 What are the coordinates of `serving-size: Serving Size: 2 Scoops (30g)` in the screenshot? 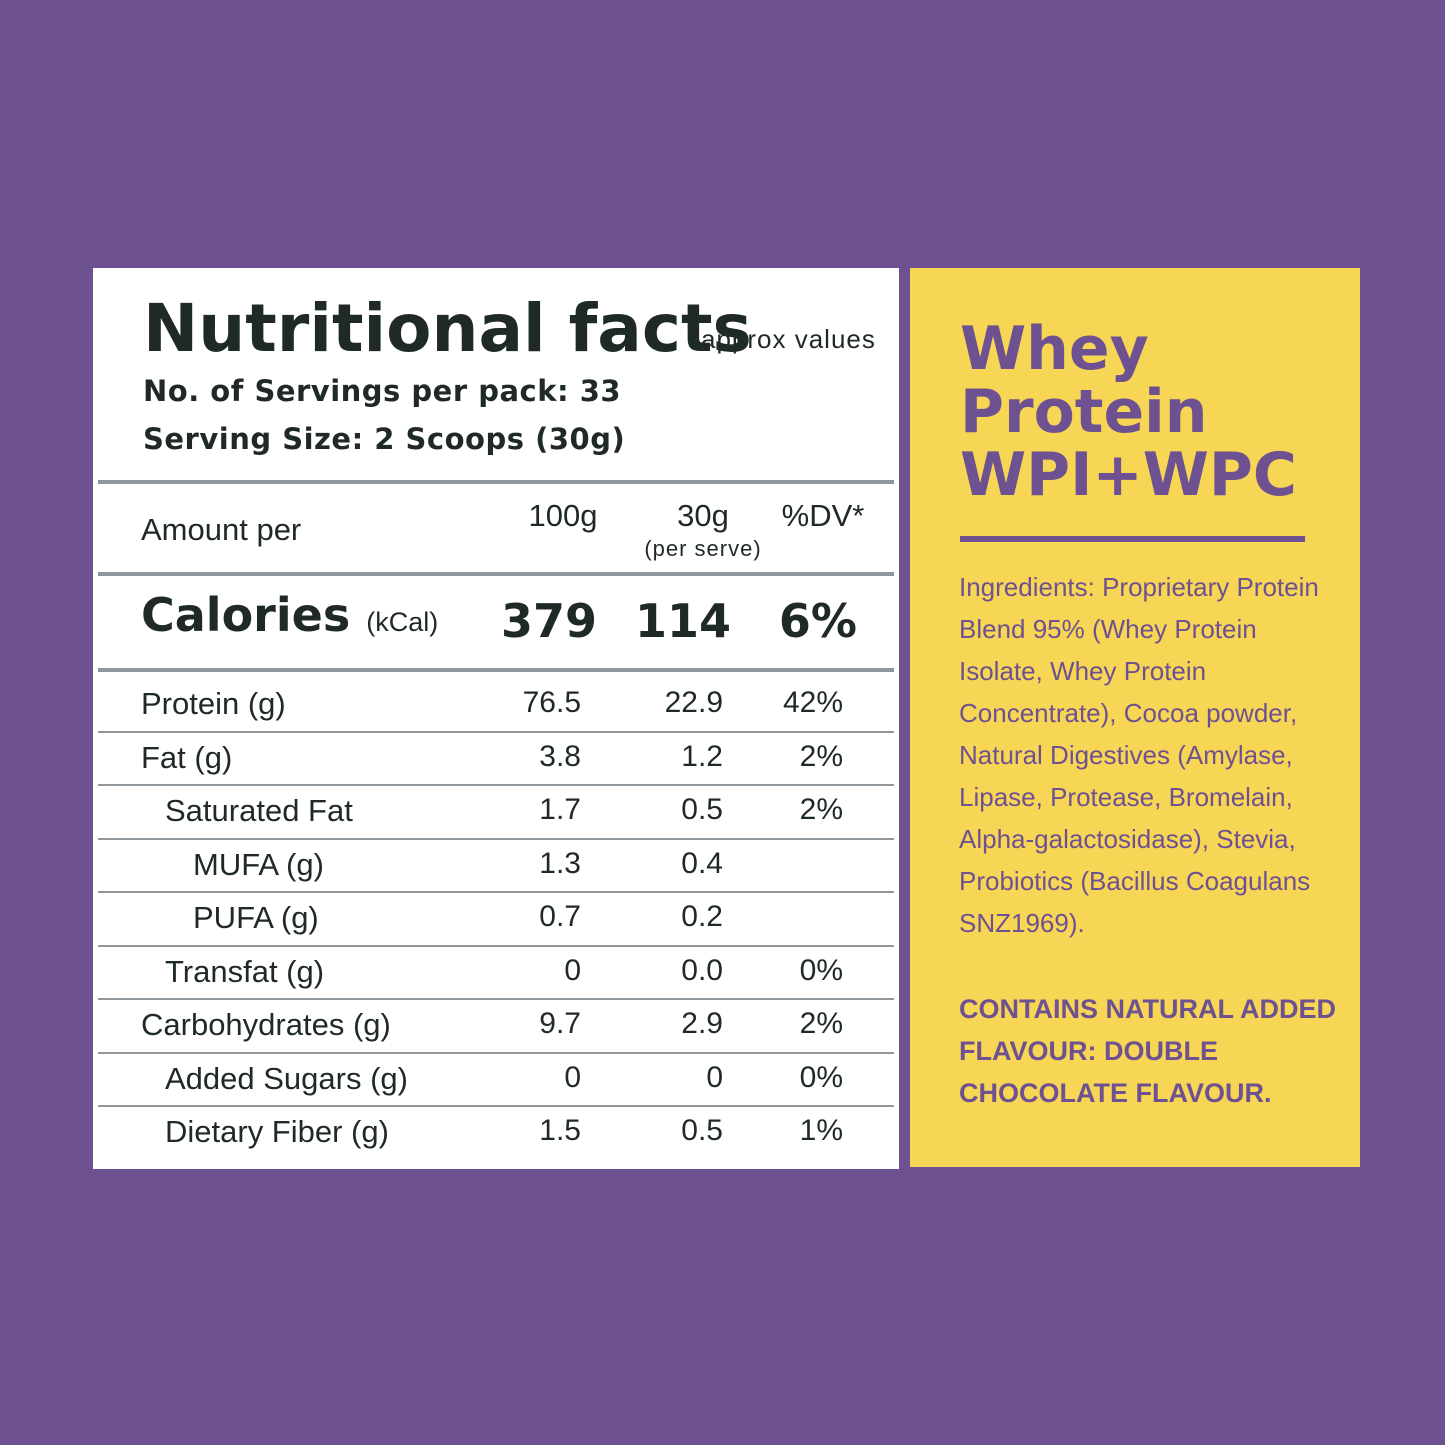 It's located at (384, 439).